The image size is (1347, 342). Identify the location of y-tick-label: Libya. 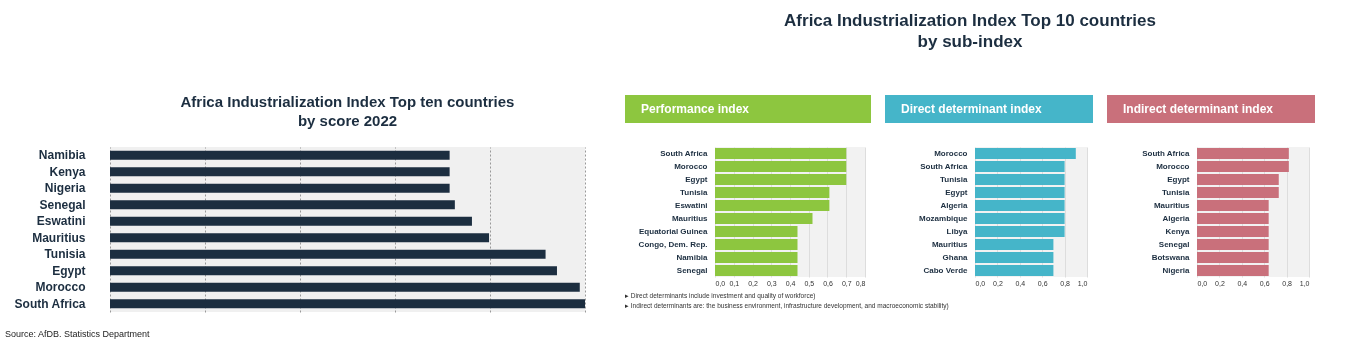
(957, 231).